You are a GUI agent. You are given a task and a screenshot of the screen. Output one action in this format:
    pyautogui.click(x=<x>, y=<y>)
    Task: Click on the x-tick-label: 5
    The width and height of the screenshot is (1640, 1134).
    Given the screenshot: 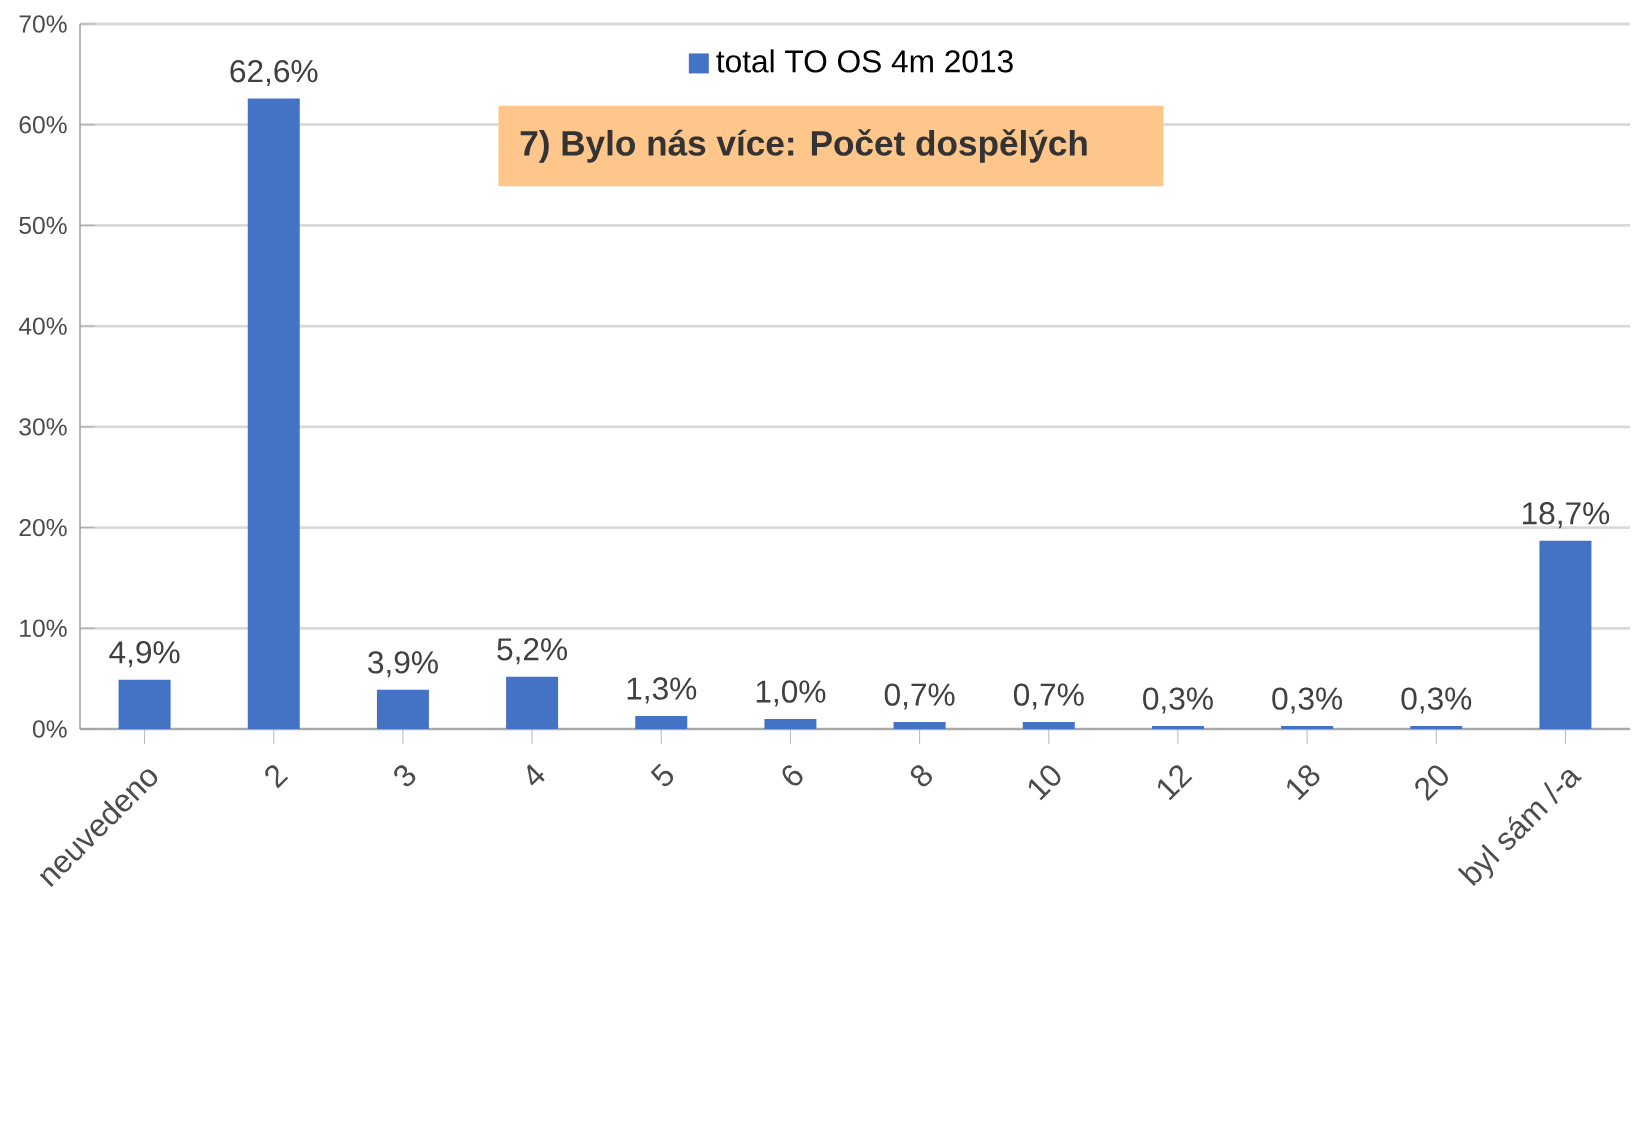 What is the action you would take?
    pyautogui.click(x=662, y=775)
    